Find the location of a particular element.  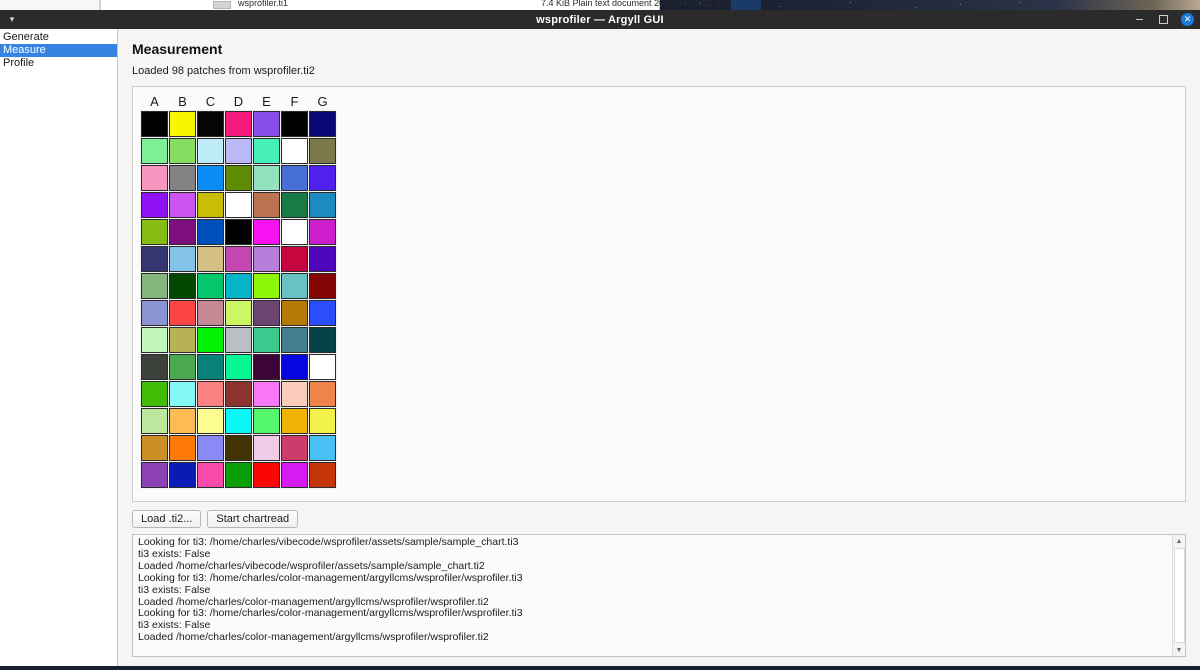

color-patch-B10 is located at coordinates (182, 367).